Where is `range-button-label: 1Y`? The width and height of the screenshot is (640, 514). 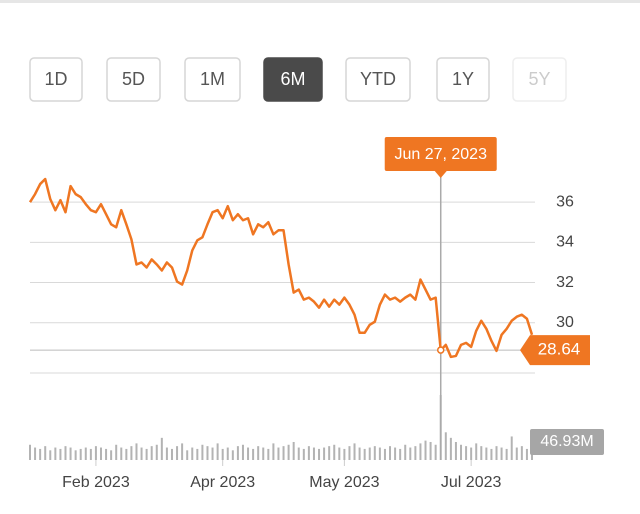 range-button-label: 1Y is located at coordinates (463, 79).